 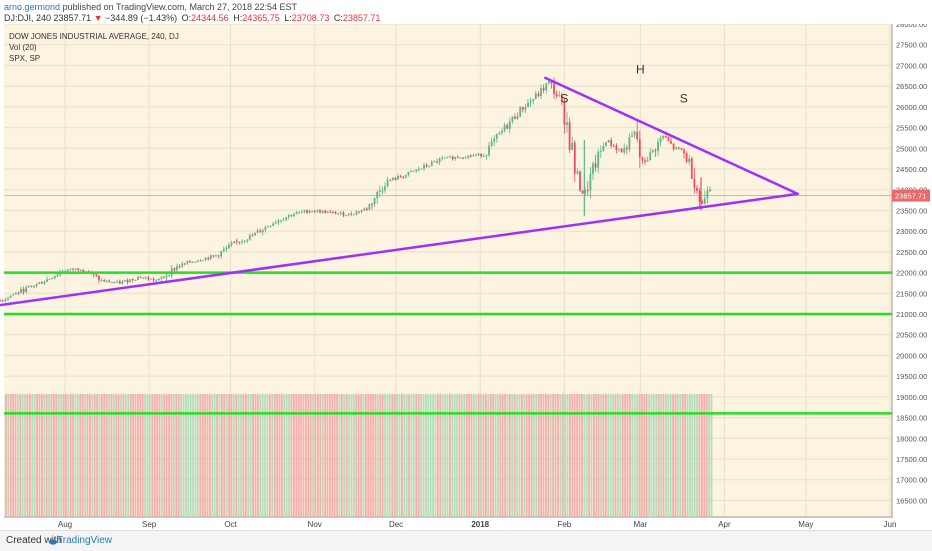 I want to click on y-tick-label: 26500.00, so click(x=911, y=86).